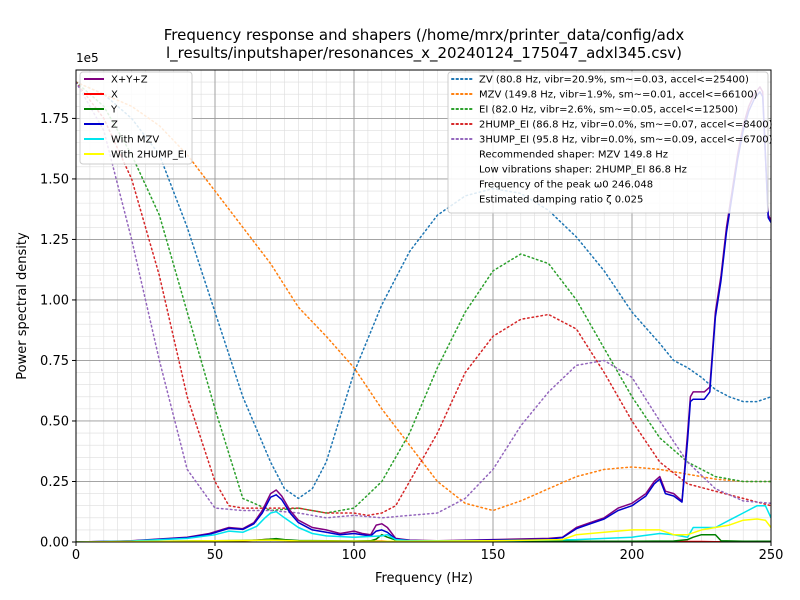 The image size is (800, 600). I want to click on y-tick-label: 1.25, so click(54, 240).